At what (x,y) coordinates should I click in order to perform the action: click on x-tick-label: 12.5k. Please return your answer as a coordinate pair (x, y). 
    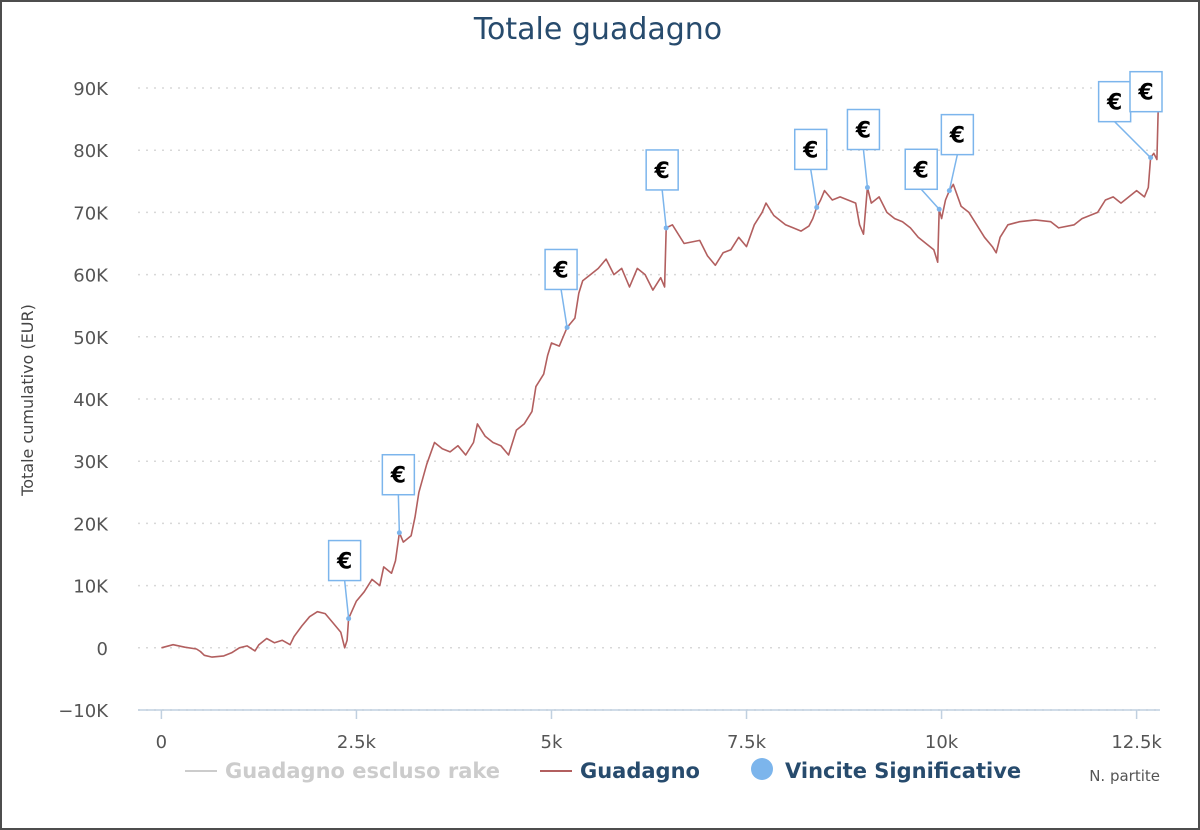
    Looking at the image, I should click on (1136, 742).